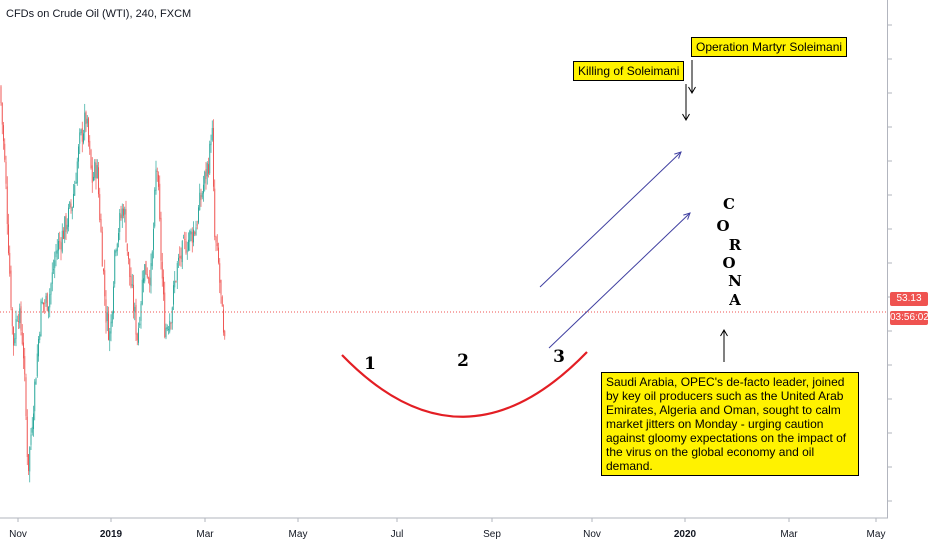 The image size is (932, 550). Describe the element at coordinates (735, 281) in the screenshot. I see `corona-letter: N` at that location.